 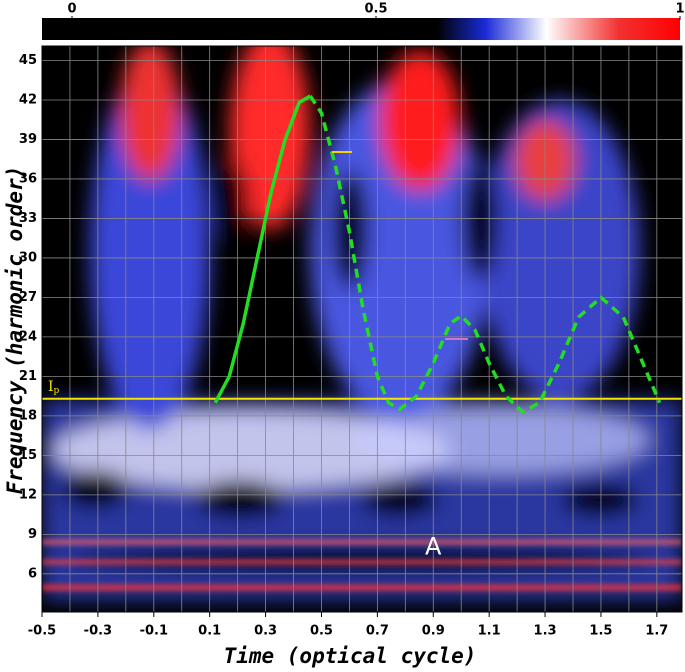 I want to click on y-tick-label: 21, so click(x=28, y=376).